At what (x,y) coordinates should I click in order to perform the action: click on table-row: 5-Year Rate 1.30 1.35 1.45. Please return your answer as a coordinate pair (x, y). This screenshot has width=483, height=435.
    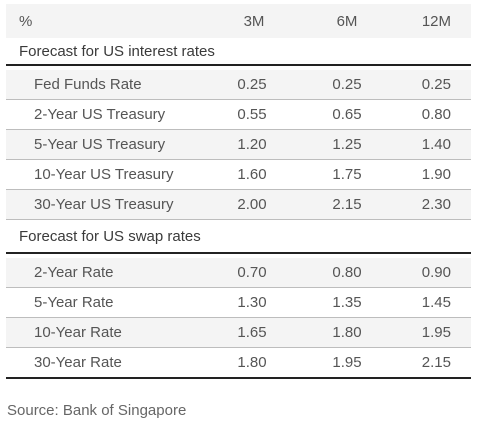
    Looking at the image, I should click on (238, 303).